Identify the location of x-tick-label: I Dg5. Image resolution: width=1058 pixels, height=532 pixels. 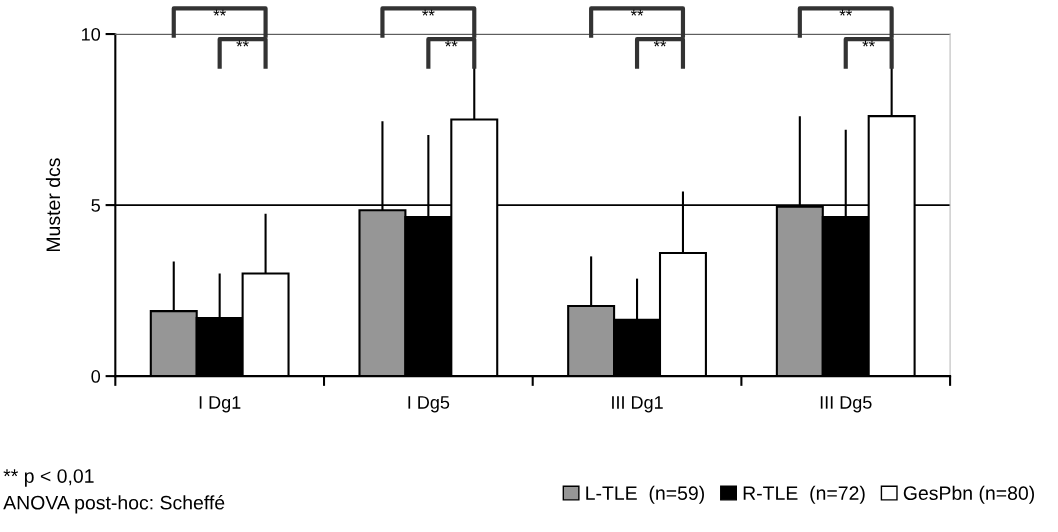
(429, 404).